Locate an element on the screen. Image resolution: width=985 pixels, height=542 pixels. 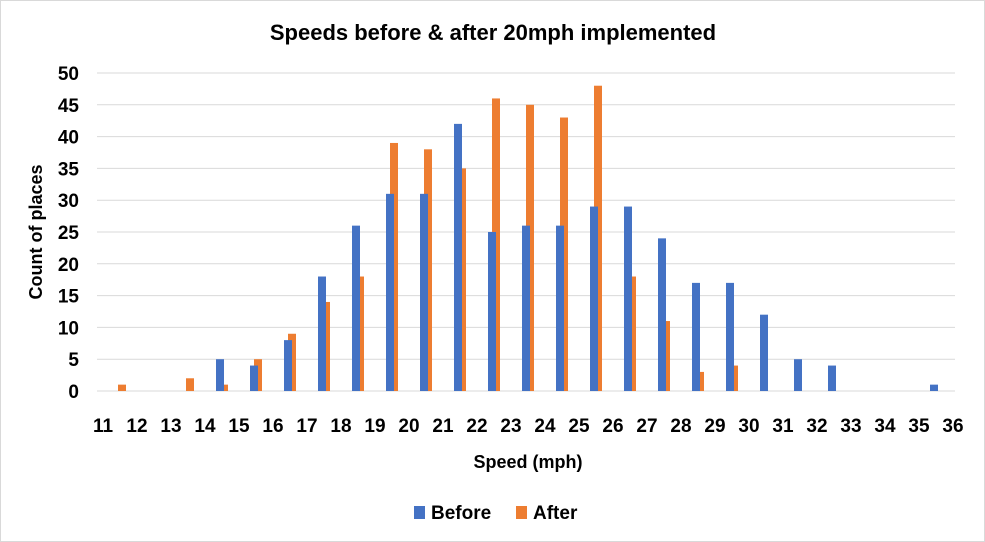
x-tick-label: 28 is located at coordinates (680, 426).